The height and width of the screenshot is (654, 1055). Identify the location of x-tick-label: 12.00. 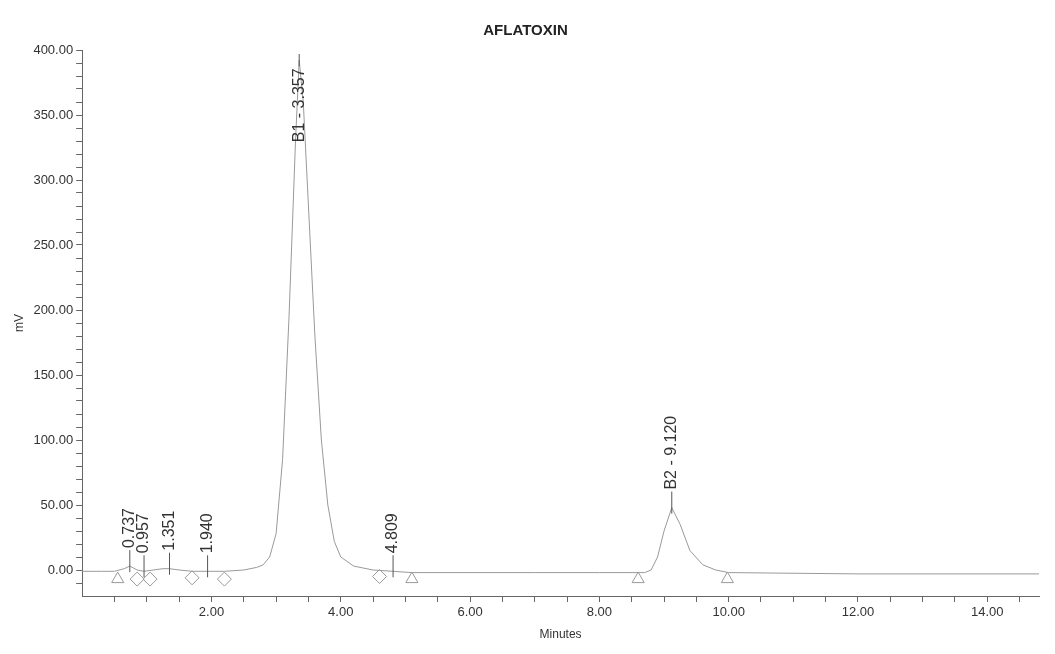
(858, 612).